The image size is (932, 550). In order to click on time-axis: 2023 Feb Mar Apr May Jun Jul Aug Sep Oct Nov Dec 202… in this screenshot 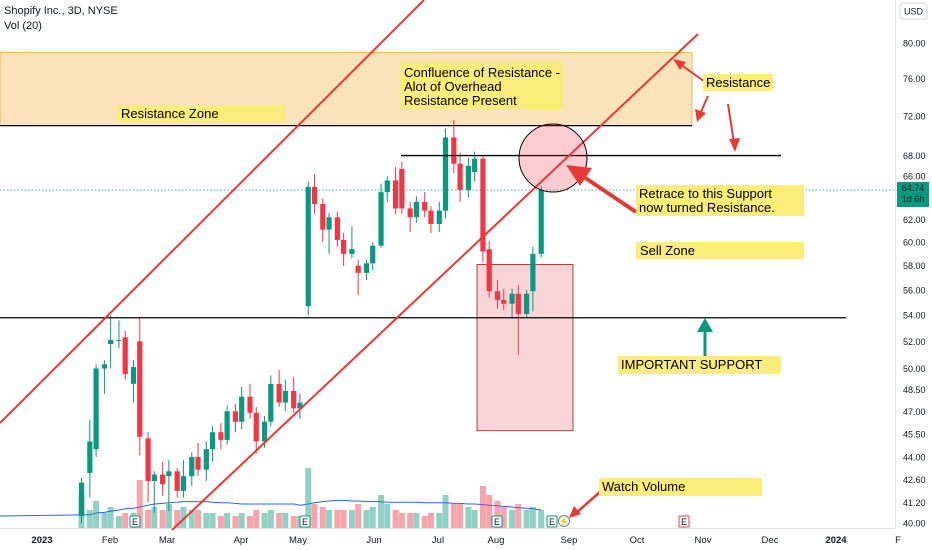, I will do `click(466, 540)`.